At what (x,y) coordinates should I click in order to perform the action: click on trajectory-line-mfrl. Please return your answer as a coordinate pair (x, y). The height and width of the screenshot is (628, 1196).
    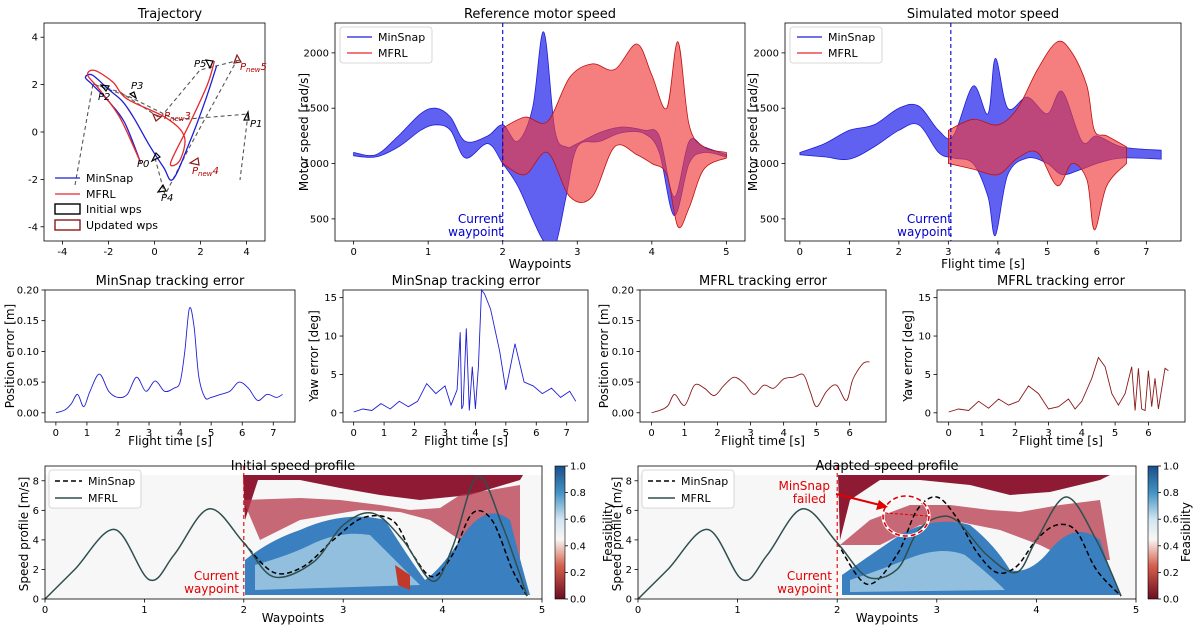
    Looking at the image, I should click on (151, 113).